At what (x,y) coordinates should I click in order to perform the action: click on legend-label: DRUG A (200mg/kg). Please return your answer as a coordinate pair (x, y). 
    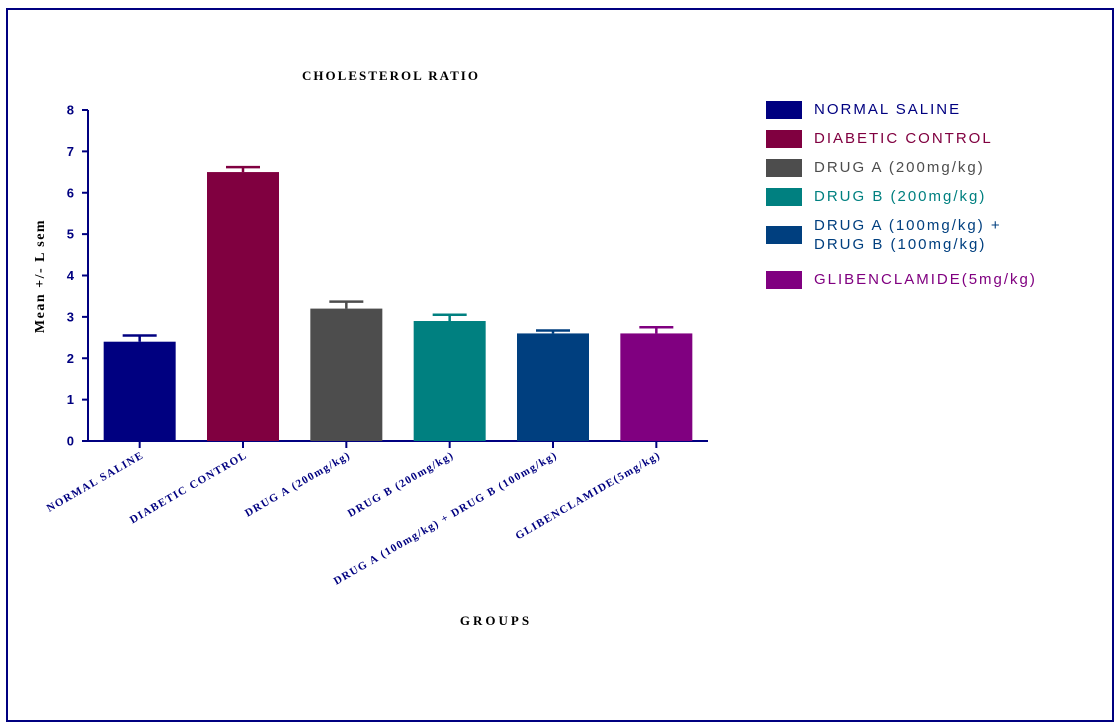
    Looking at the image, I should click on (899, 167).